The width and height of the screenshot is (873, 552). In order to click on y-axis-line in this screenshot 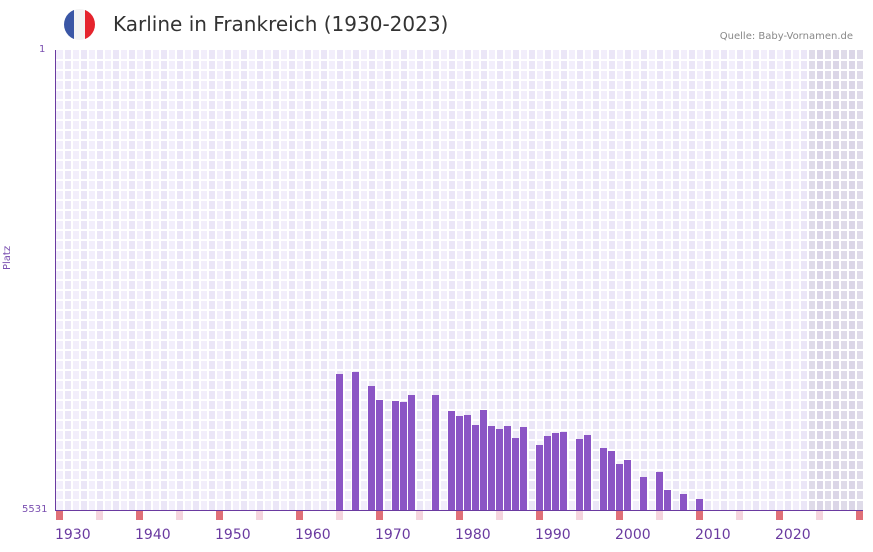, I will do `click(55, 280)`.